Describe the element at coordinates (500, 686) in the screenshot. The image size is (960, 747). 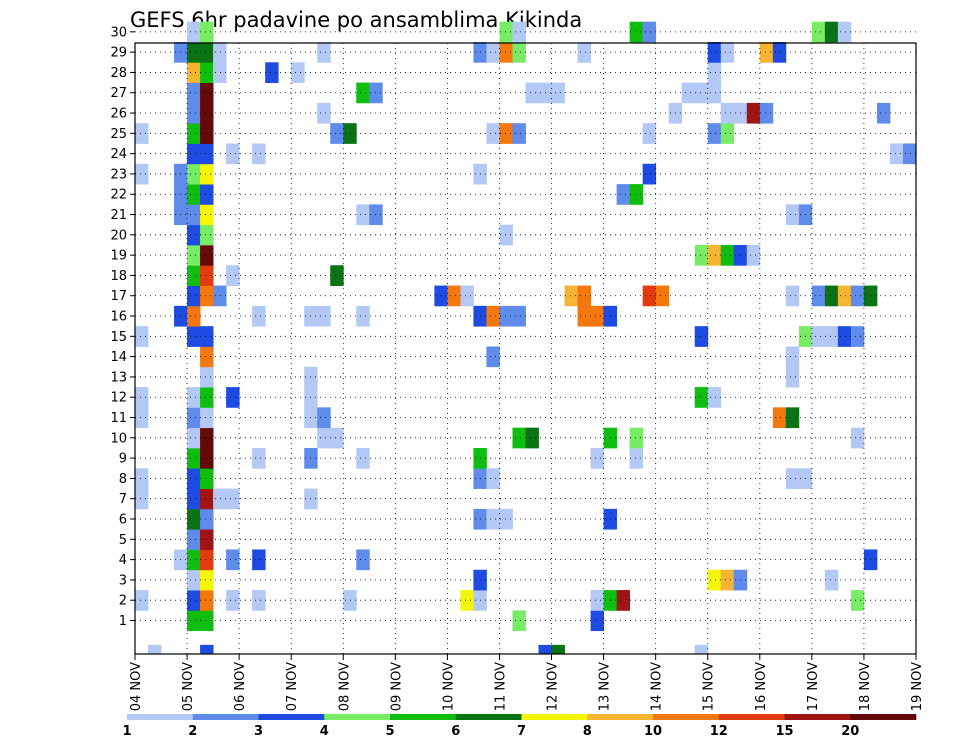
I see `x-tick-label: 11 NOV` at that location.